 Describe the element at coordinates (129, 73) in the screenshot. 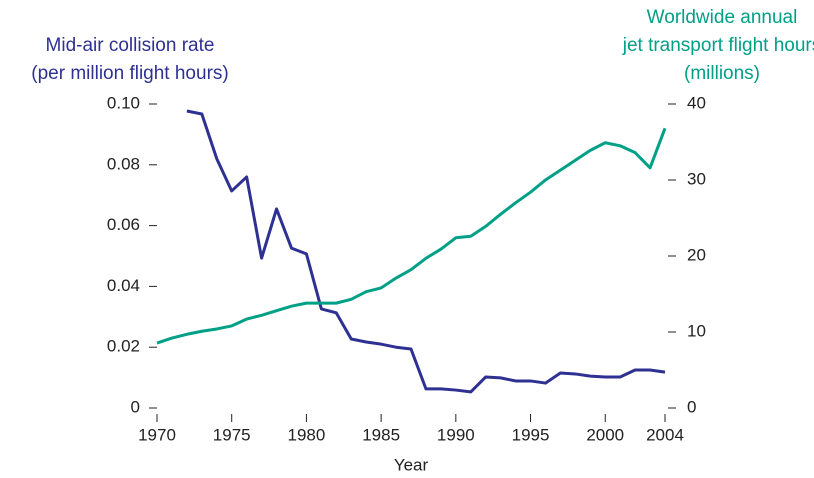

I see `y-axis-label: (per million flight hours)` at that location.